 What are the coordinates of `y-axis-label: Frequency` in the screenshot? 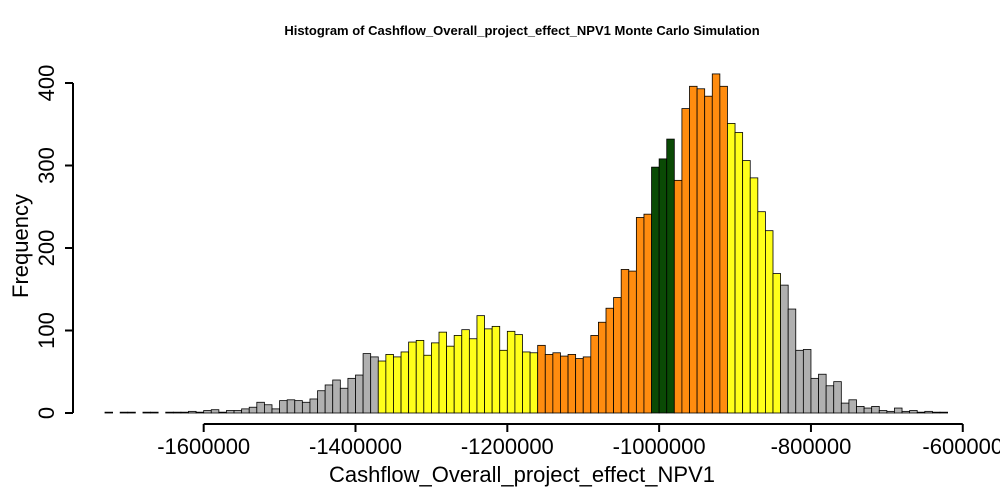 It's located at (20, 246).